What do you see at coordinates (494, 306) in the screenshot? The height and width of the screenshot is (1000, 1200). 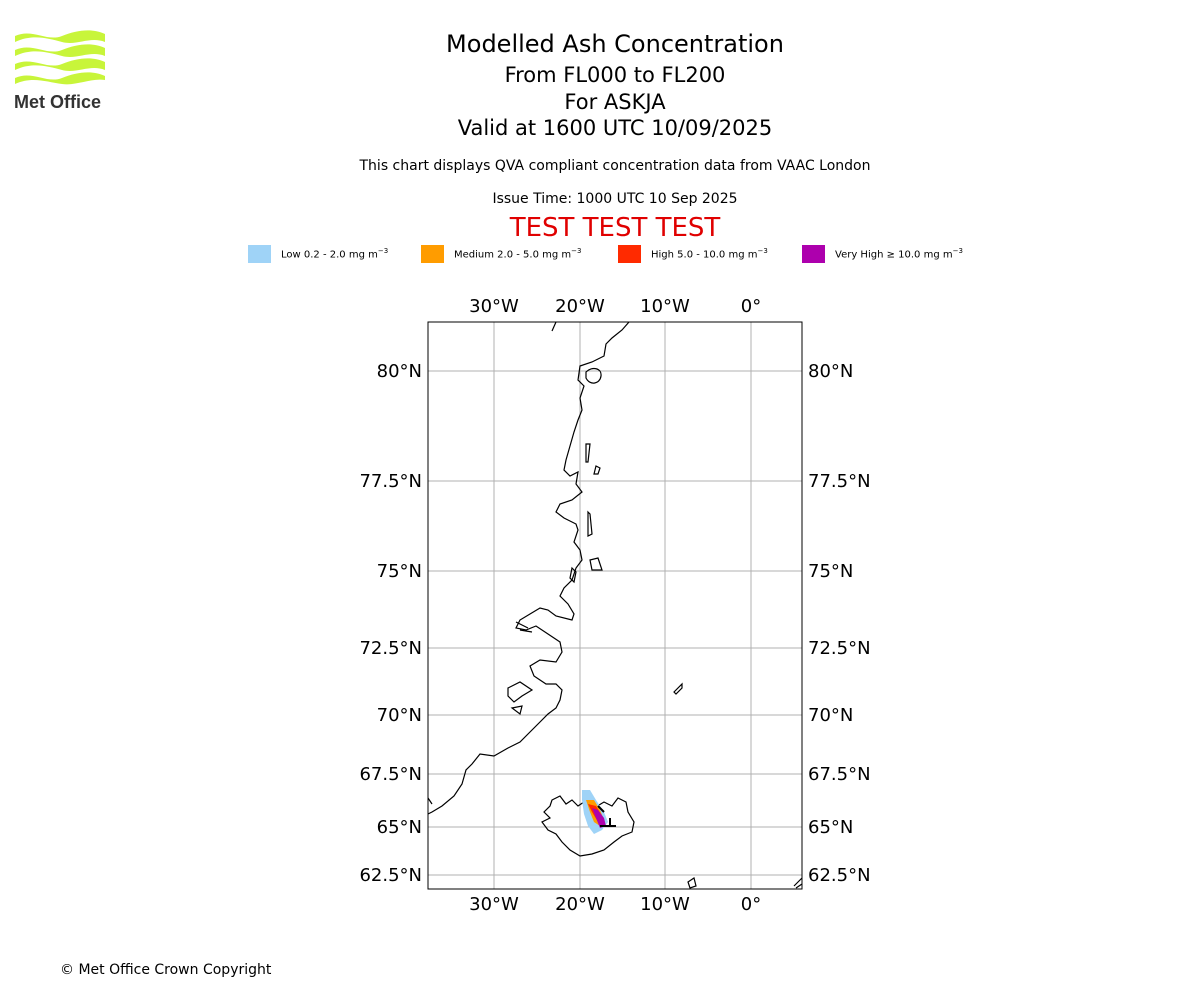 I see `lon-label-top: 30°W` at bounding box center [494, 306].